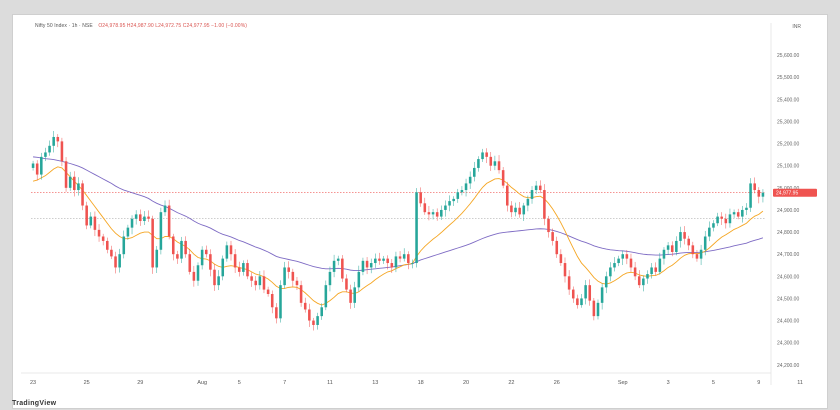 This screenshot has height=410, width=840. What do you see at coordinates (788, 122) in the screenshot?
I see `y-tick-label: 25,300.00` at bounding box center [788, 122].